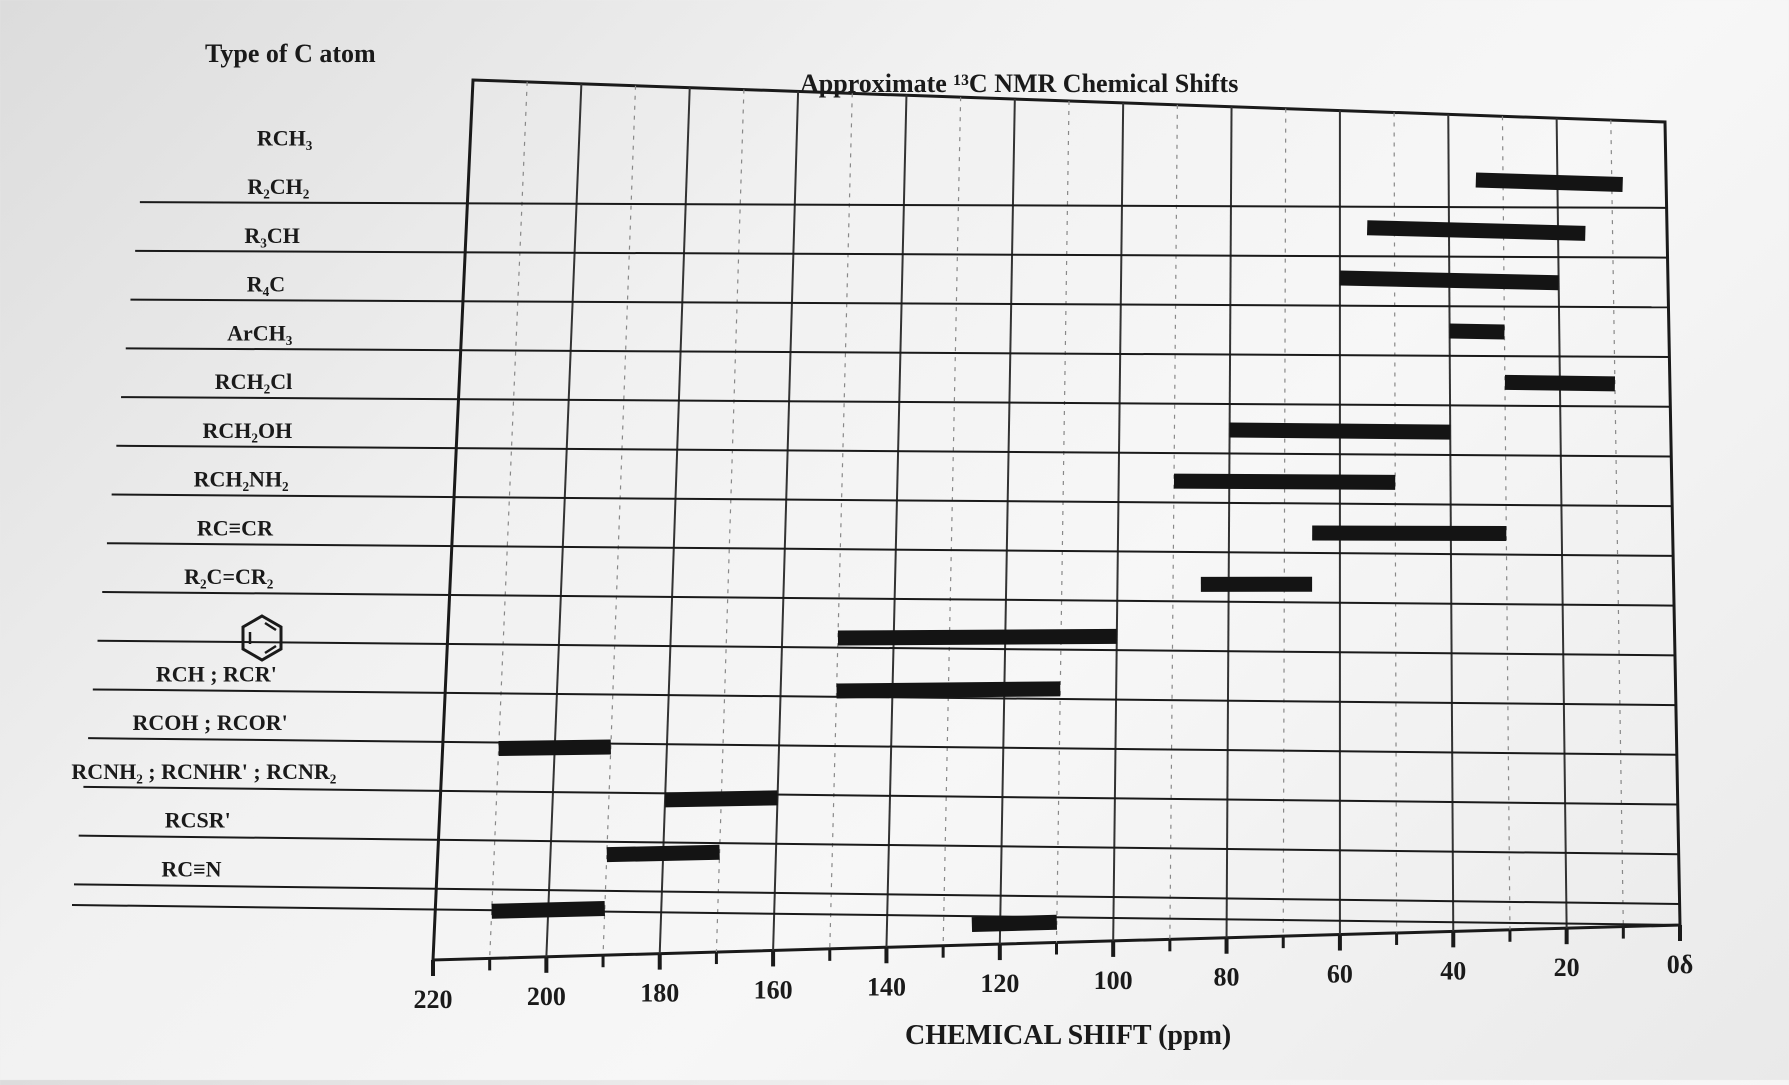  I want to click on row-label: RCH ; RCR', so click(216, 673).